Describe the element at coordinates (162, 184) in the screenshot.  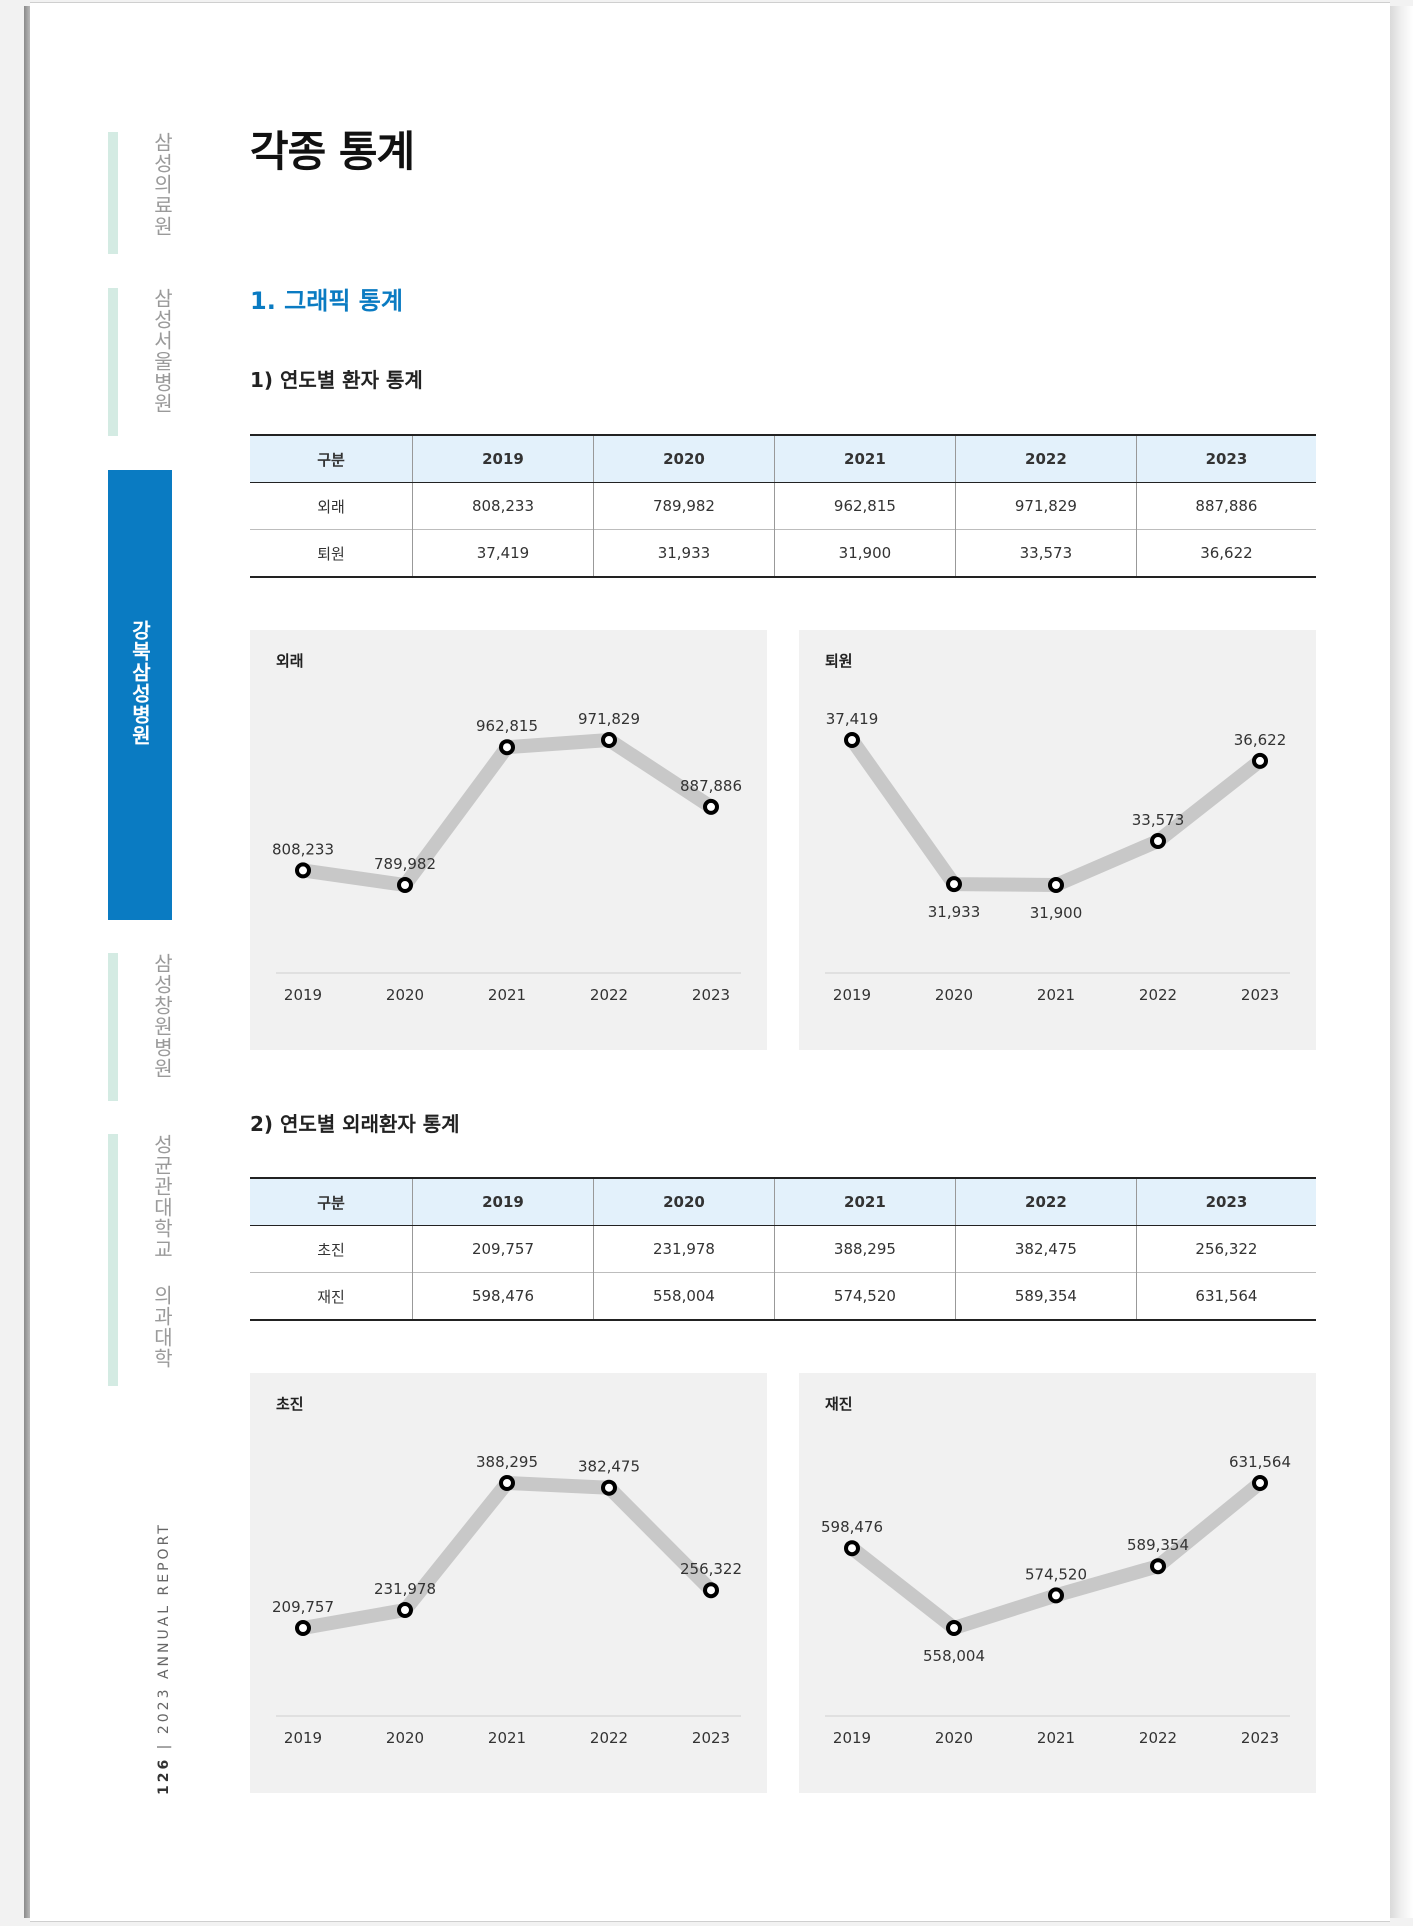
I see `sidebar-item-samsung-medical-center: 삼성의료원` at that location.